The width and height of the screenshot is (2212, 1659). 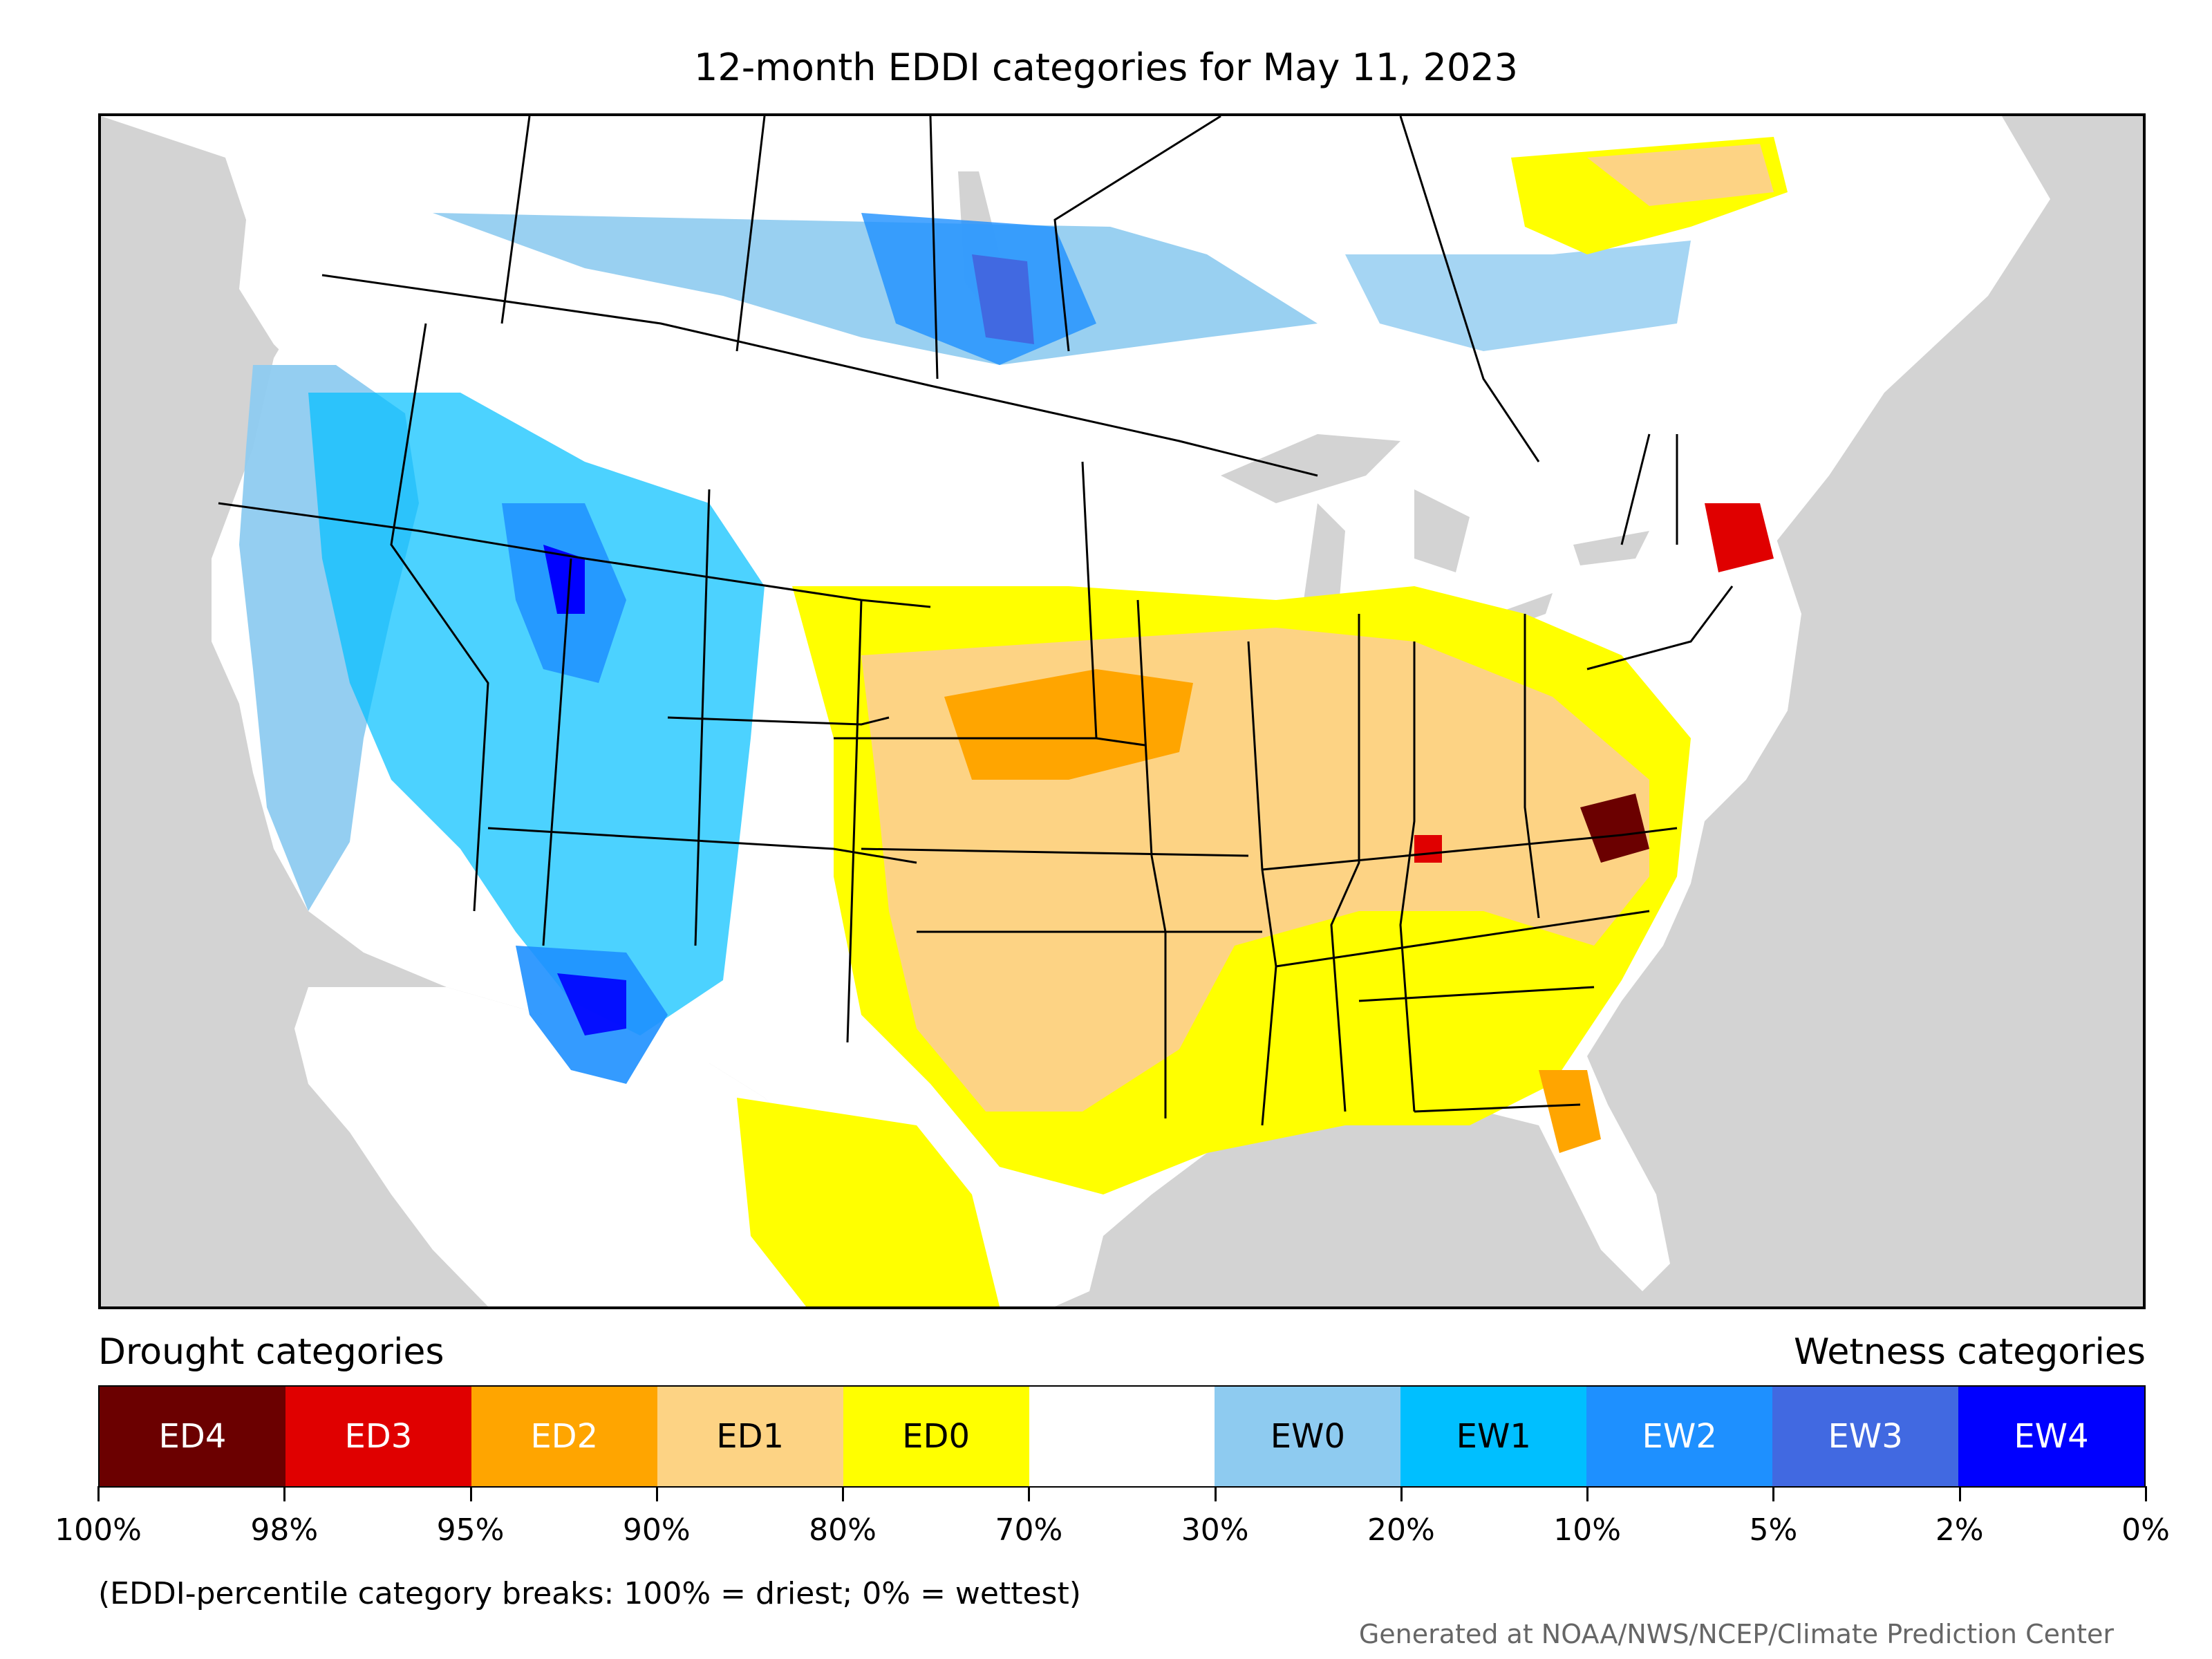 I want to click on ew0-canada-prairies, so click(x=875, y=289).